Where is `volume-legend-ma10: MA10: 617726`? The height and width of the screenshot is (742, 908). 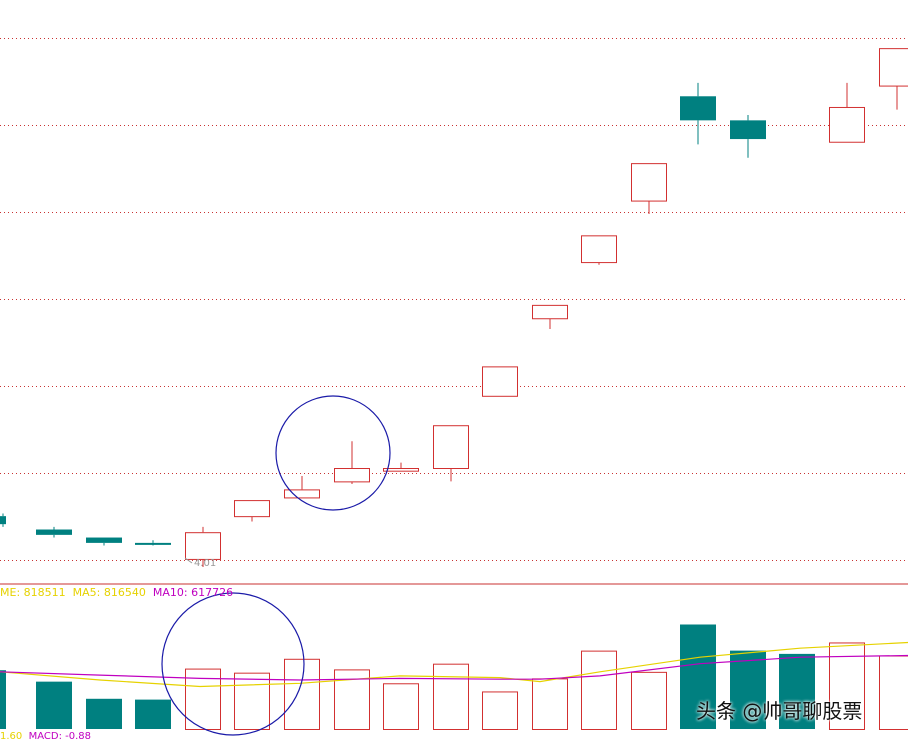
volume-legend-ma10: MA10: 617726 is located at coordinates (193, 592).